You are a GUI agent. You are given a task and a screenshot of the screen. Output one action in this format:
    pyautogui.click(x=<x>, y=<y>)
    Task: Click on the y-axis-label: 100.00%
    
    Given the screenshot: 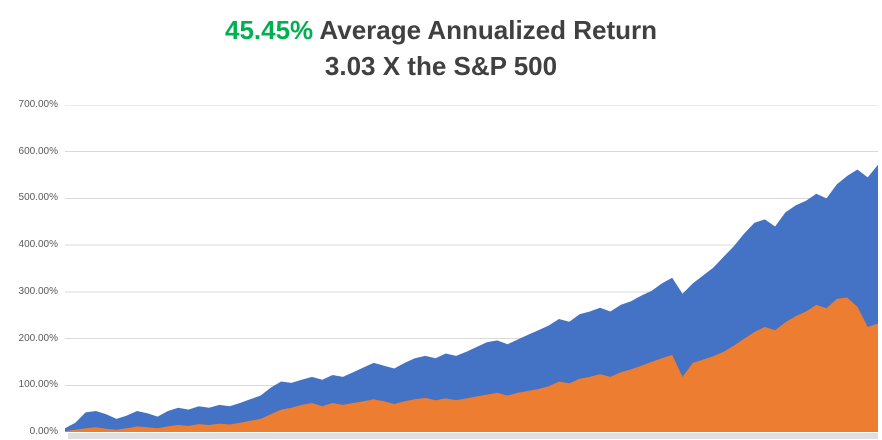 What is the action you would take?
    pyautogui.click(x=38, y=385)
    